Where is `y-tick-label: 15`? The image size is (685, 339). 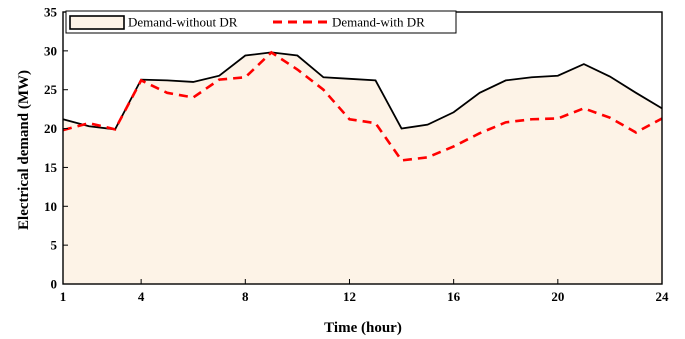 y-tick-label: 15 is located at coordinates (51, 167).